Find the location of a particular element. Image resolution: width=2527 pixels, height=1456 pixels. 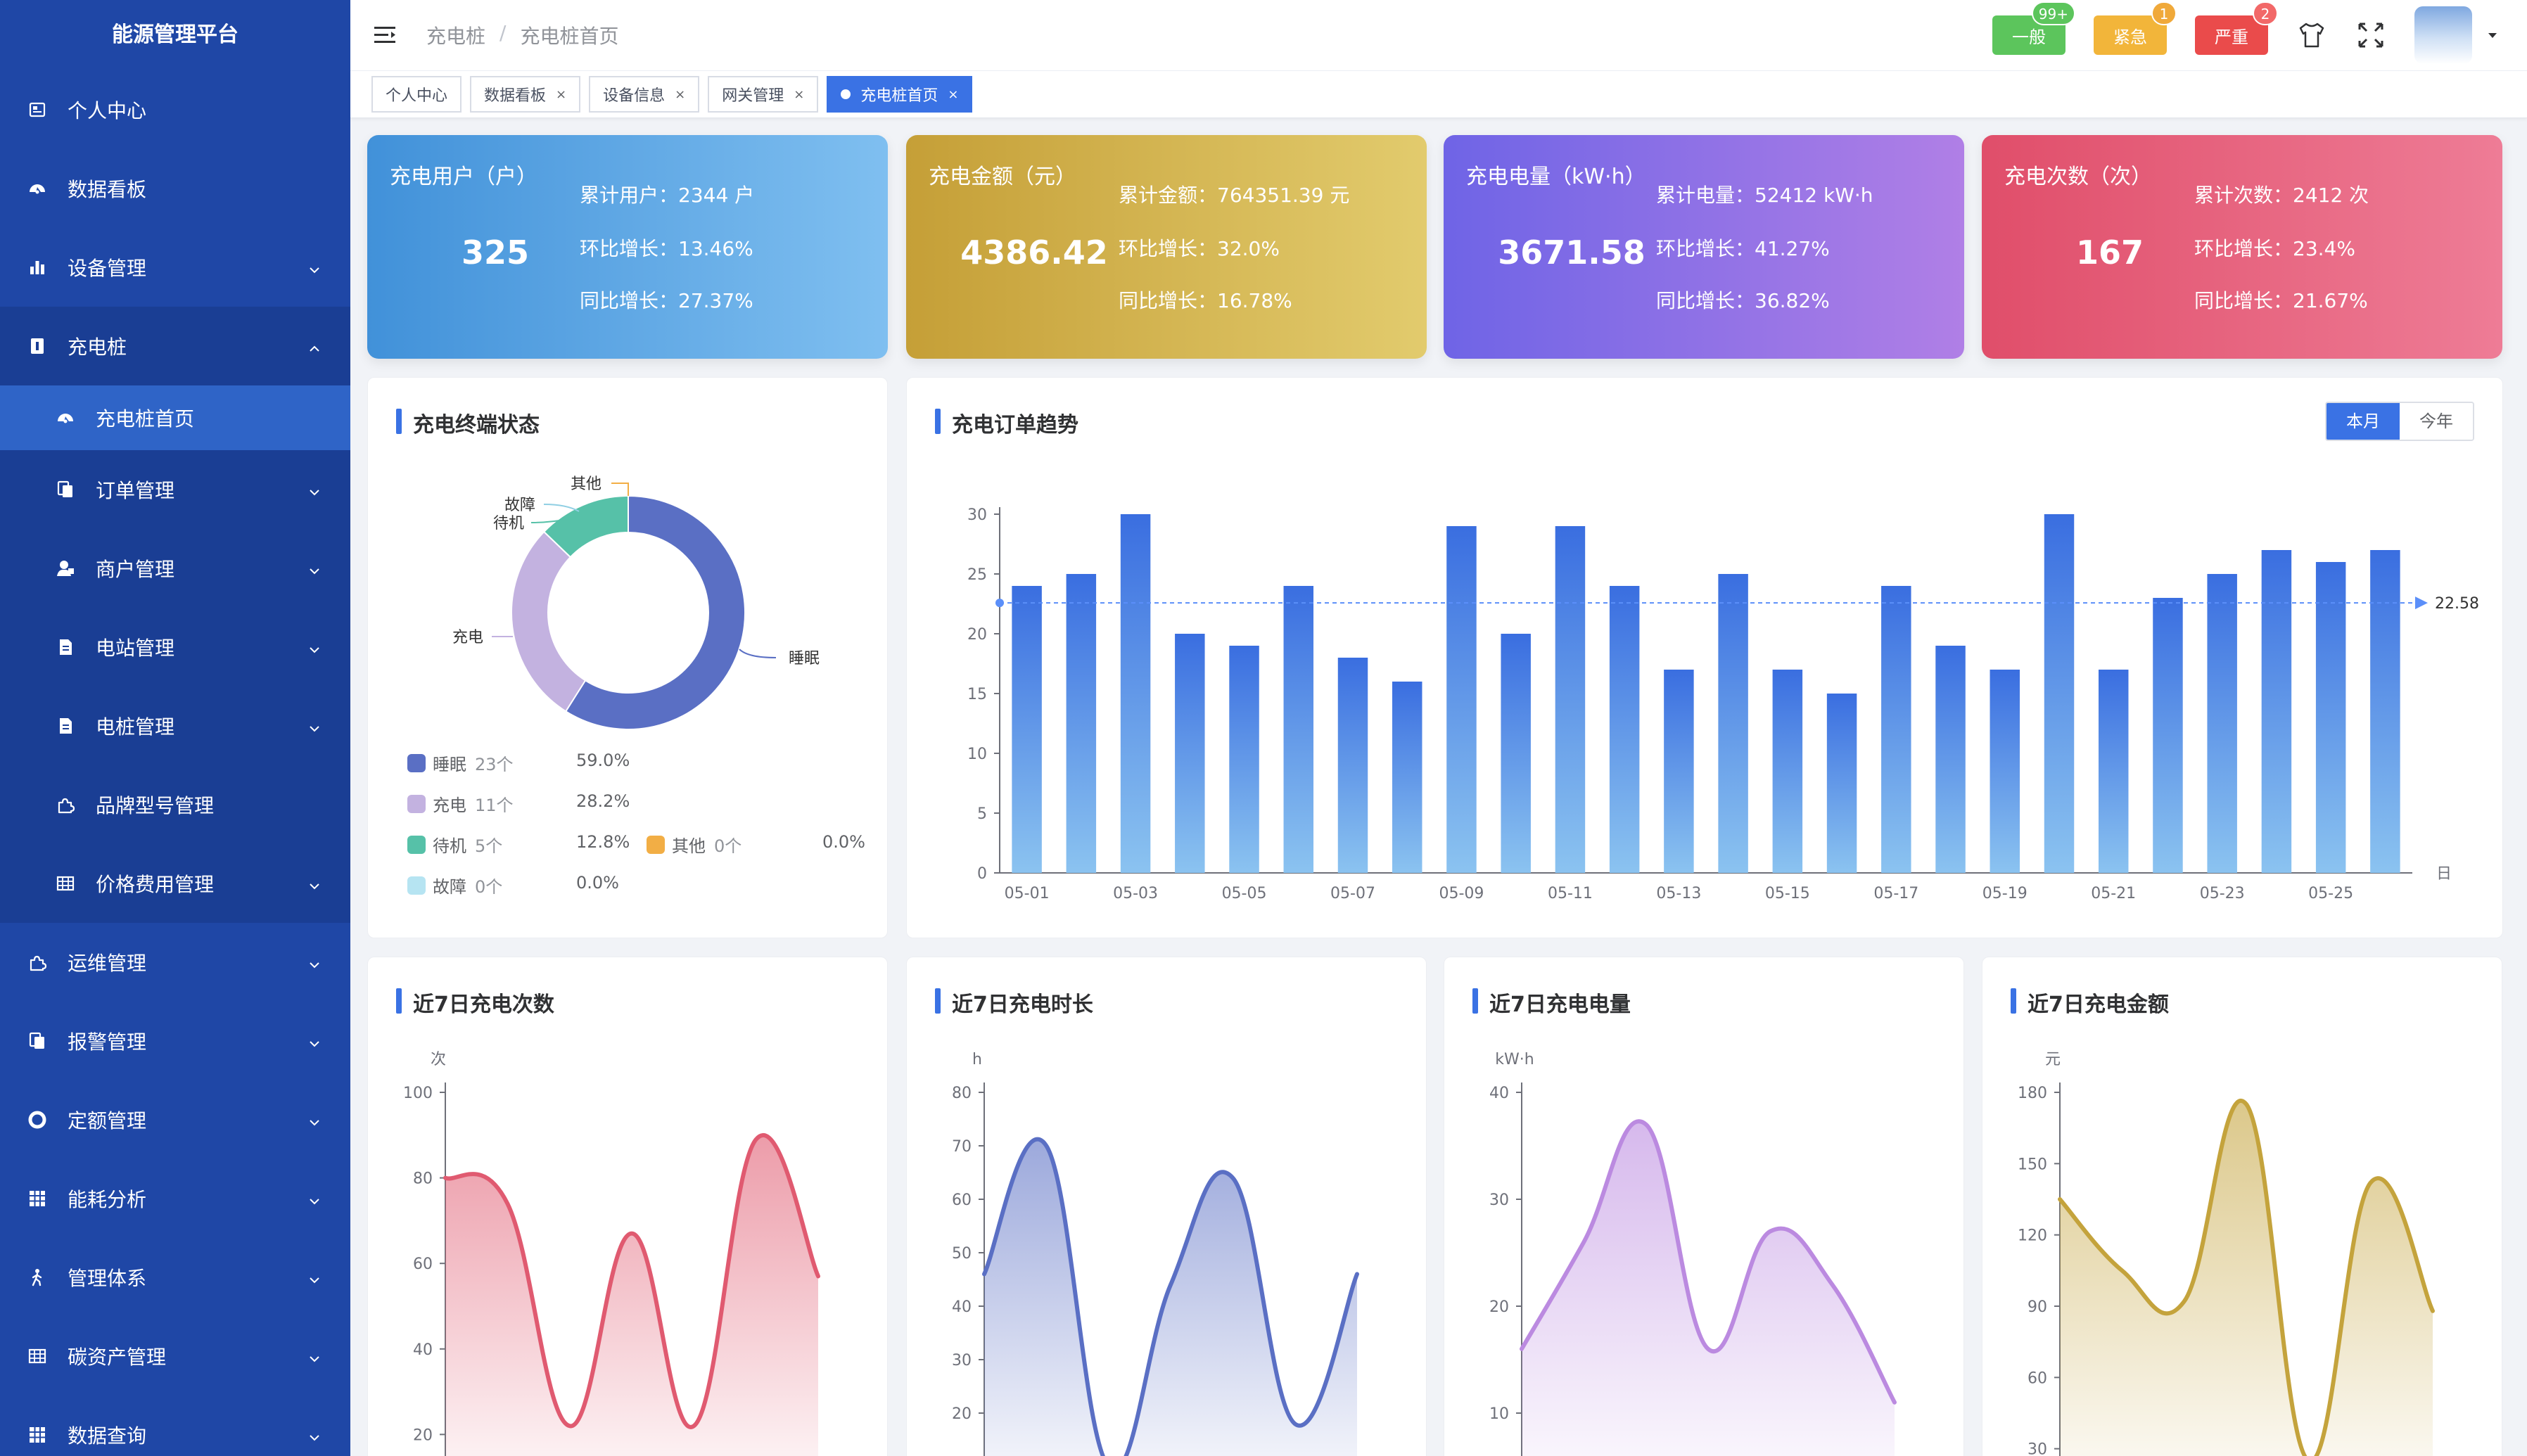

toggle-this-year: 今年 is located at coordinates (2436, 421).